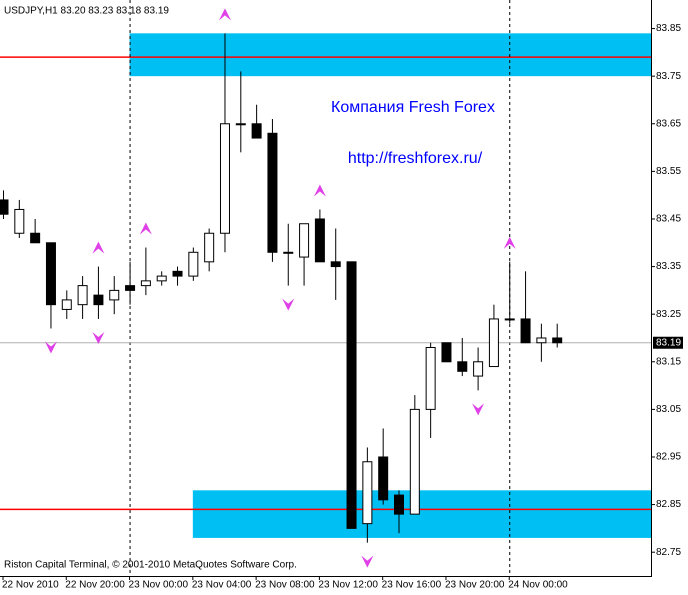  What do you see at coordinates (348, 585) in the screenshot?
I see `x-tick-label: 23 Nov 12:00` at bounding box center [348, 585].